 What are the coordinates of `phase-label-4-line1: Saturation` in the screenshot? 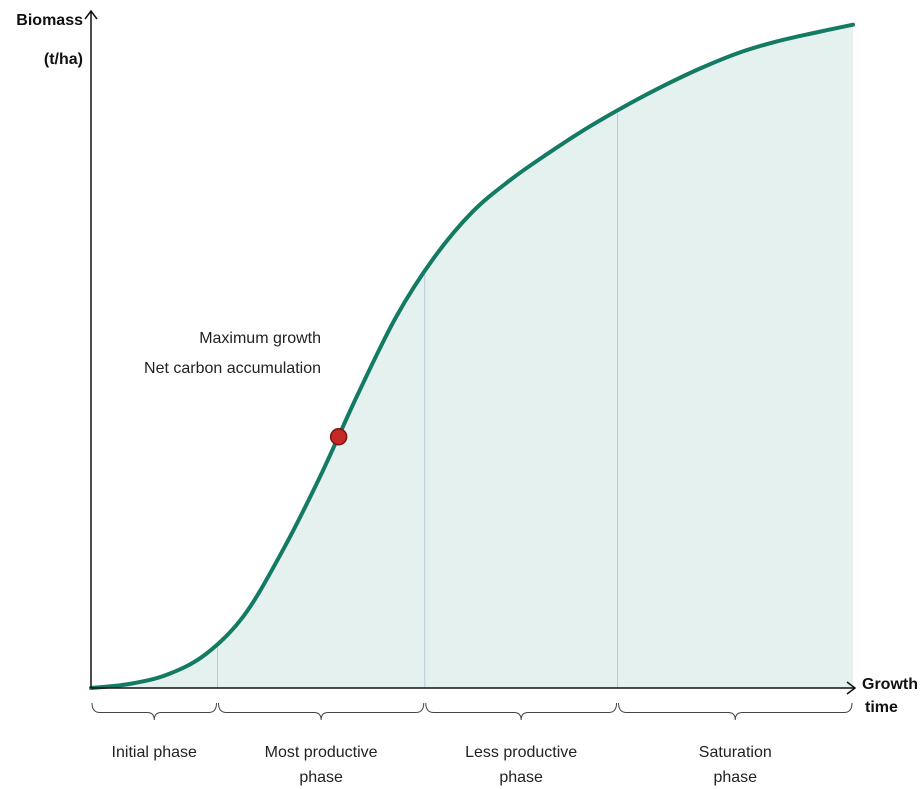 It's located at (735, 752).